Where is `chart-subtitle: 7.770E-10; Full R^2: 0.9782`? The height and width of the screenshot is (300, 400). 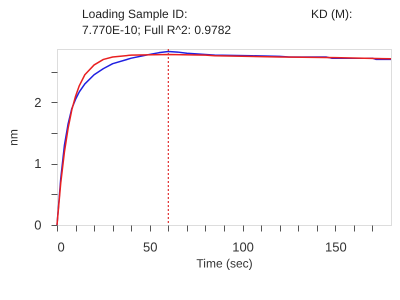 chart-subtitle: 7.770E-10; Full R^2: 0.9782 is located at coordinates (157, 30).